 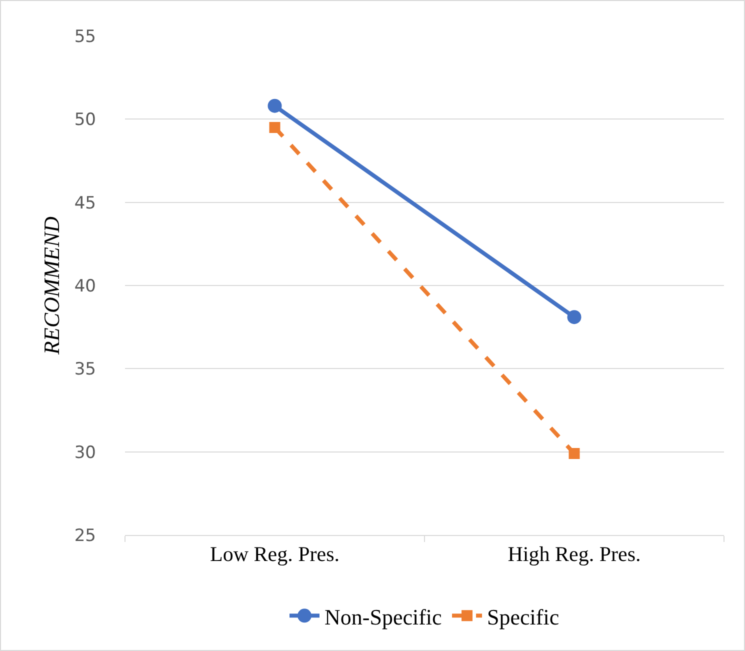 I want to click on x-tick-label: Low Reg. Pres., so click(x=275, y=554).